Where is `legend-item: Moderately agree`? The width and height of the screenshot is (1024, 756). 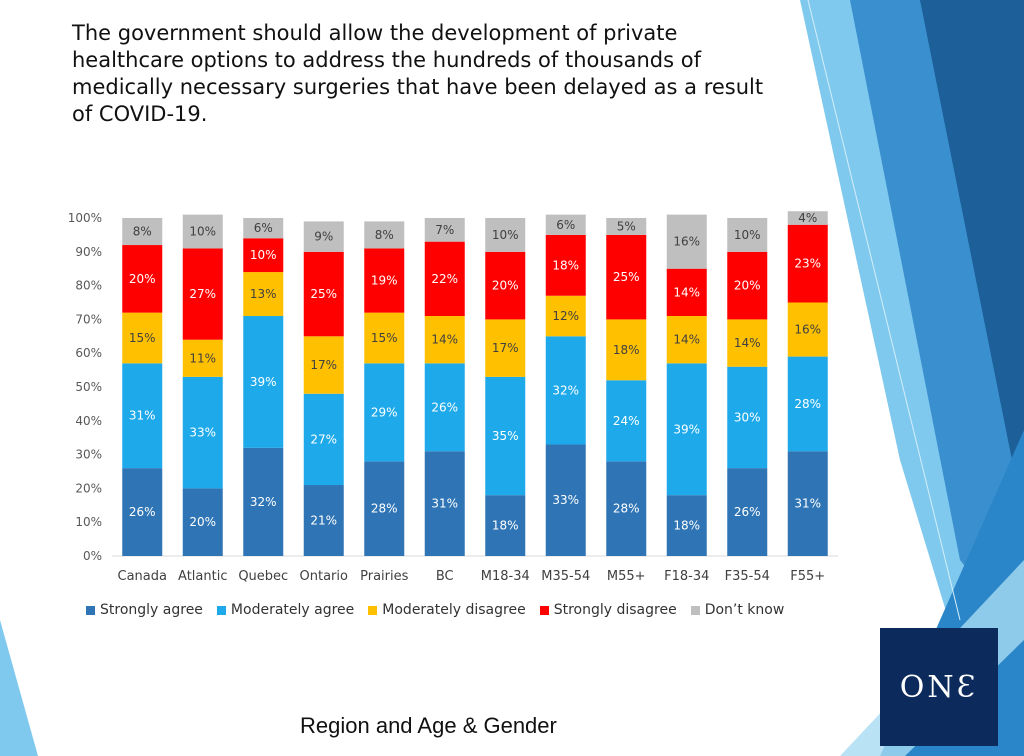
legend-item: Moderately agree is located at coordinates (285, 610).